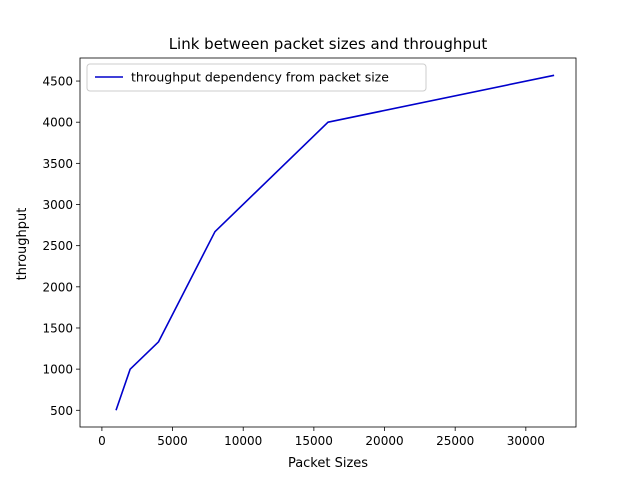  Describe the element at coordinates (328, 44) in the screenshot. I see `chart-title: Link between packet sizes and throughput` at that location.